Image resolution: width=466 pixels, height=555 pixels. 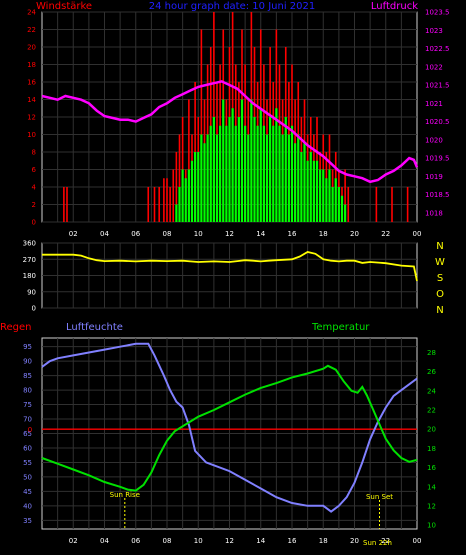 I want to click on pressure-tick-label: 1021.5, so click(x=437, y=86).